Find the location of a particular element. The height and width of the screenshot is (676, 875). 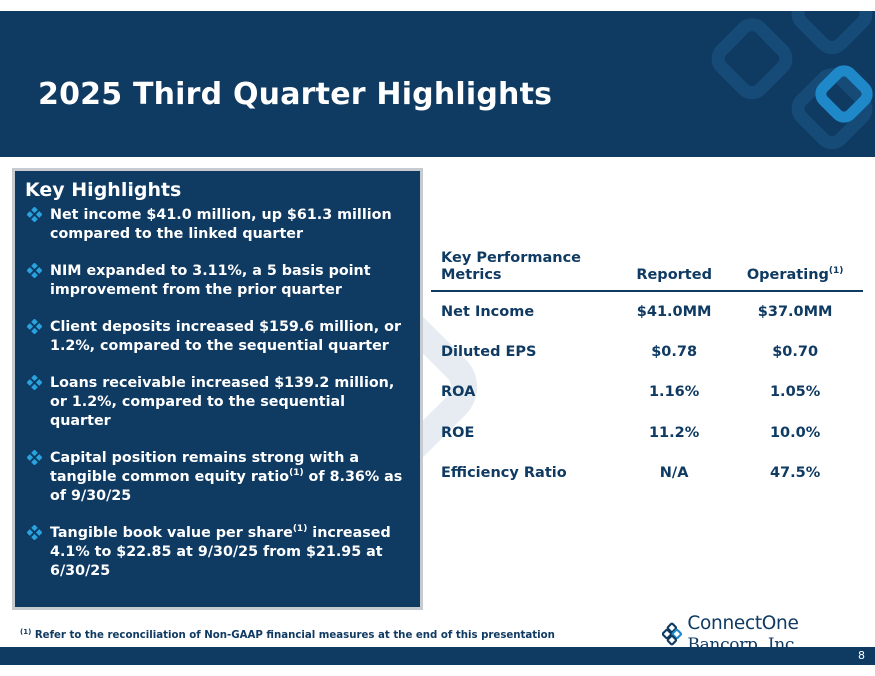

operating-cell: $0.70 is located at coordinates (795, 351).